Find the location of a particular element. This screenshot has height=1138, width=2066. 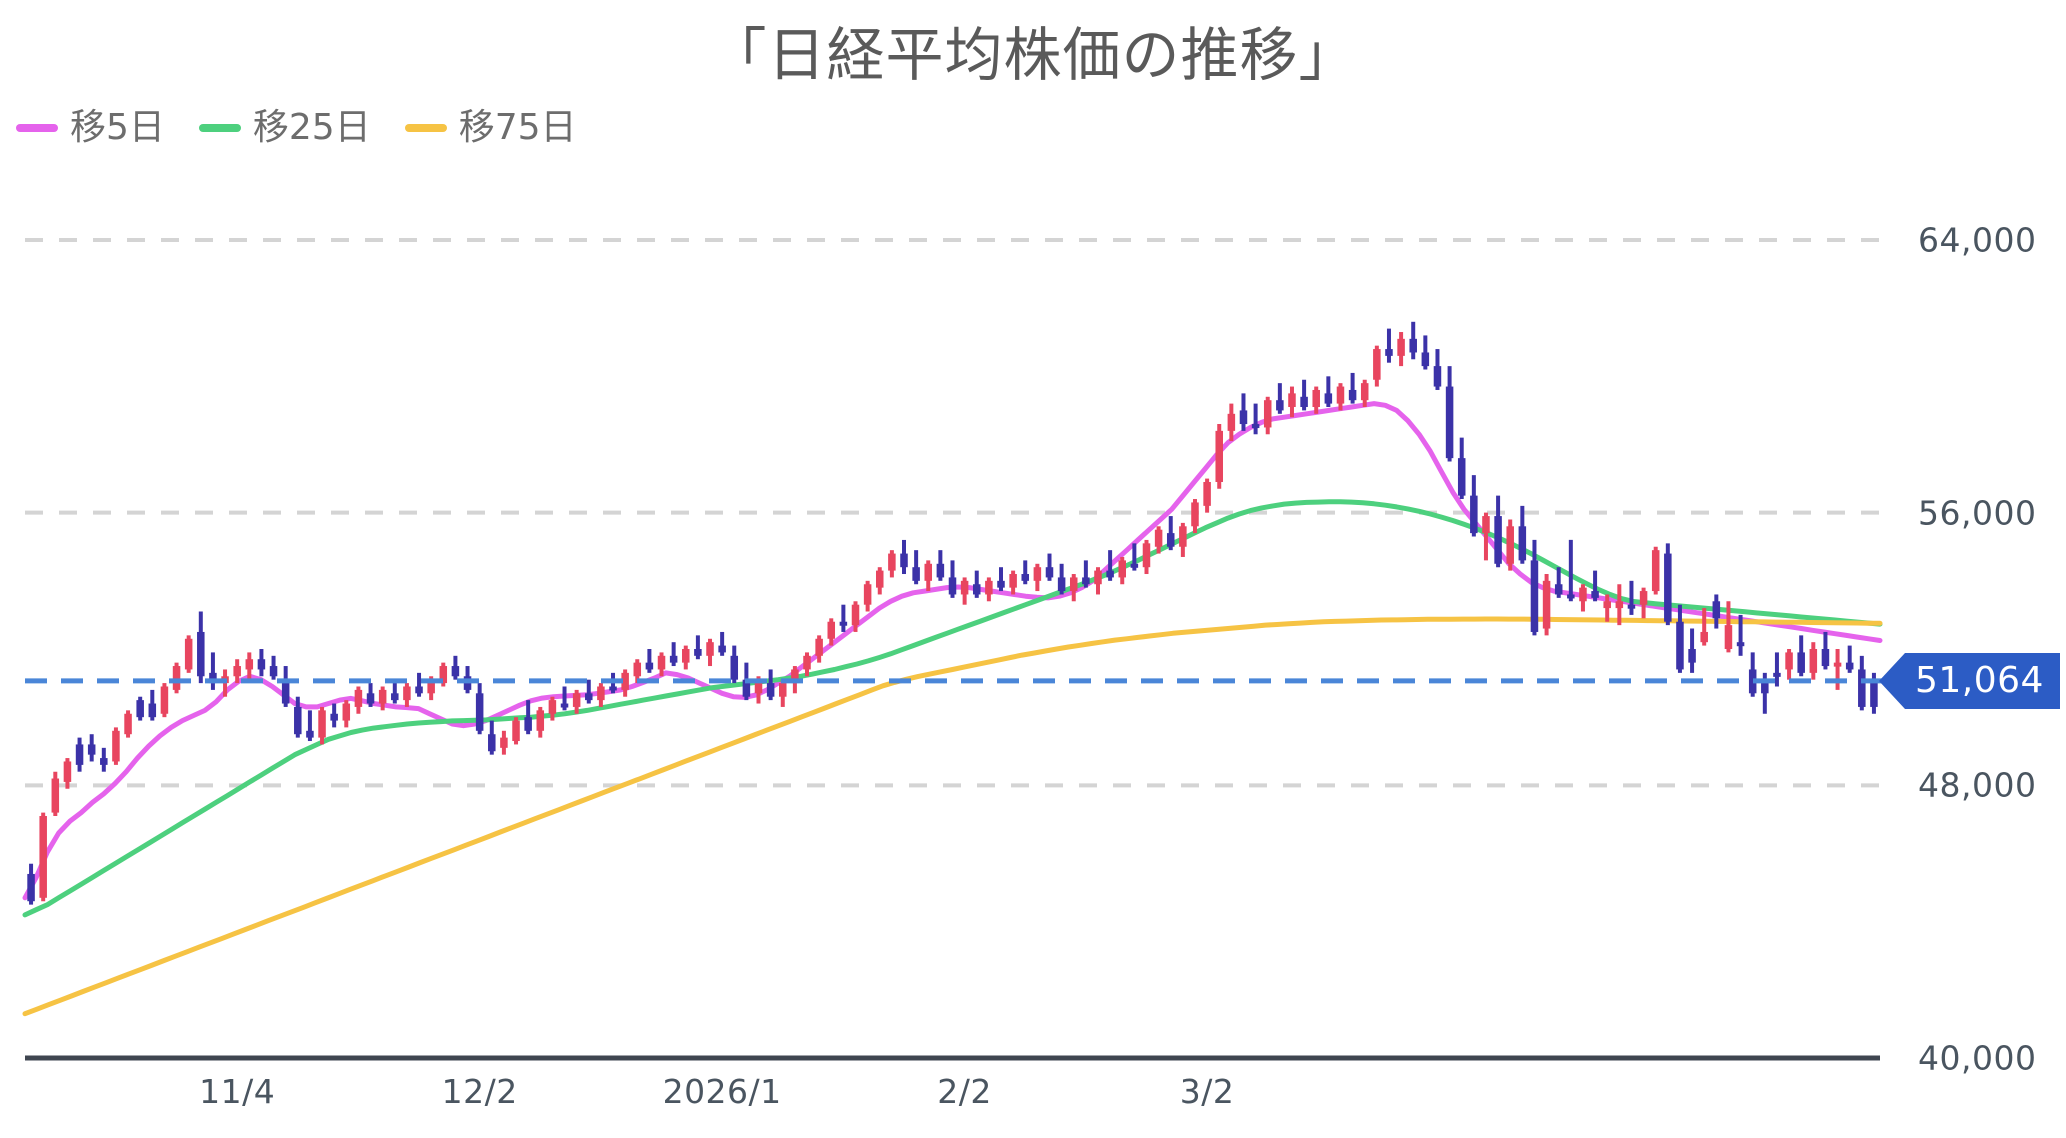

x-tick-label: 12/2 is located at coordinates (479, 1091).